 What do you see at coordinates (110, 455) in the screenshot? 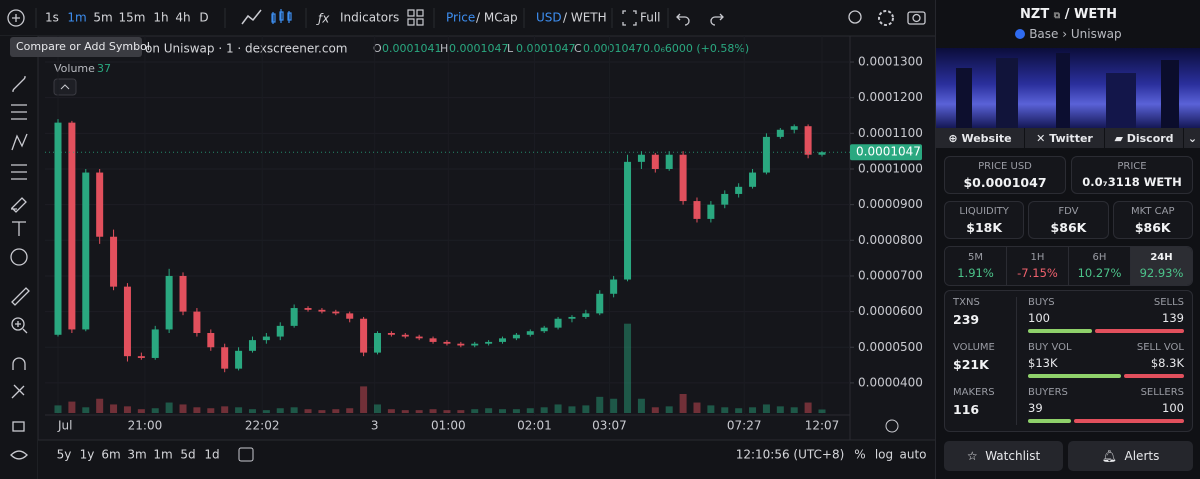
I see `range-button: 6m` at bounding box center [110, 455].